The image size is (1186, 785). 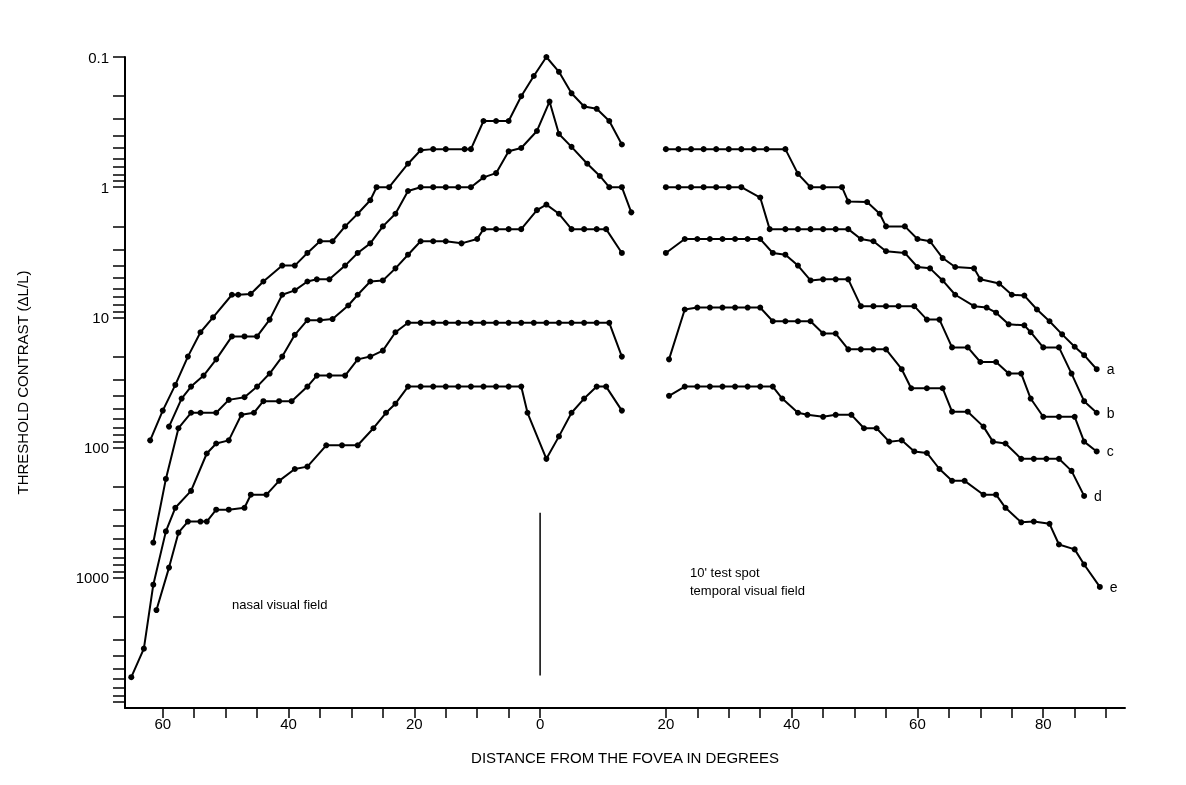 I want to click on y-tick-label: 100, so click(x=96, y=448).